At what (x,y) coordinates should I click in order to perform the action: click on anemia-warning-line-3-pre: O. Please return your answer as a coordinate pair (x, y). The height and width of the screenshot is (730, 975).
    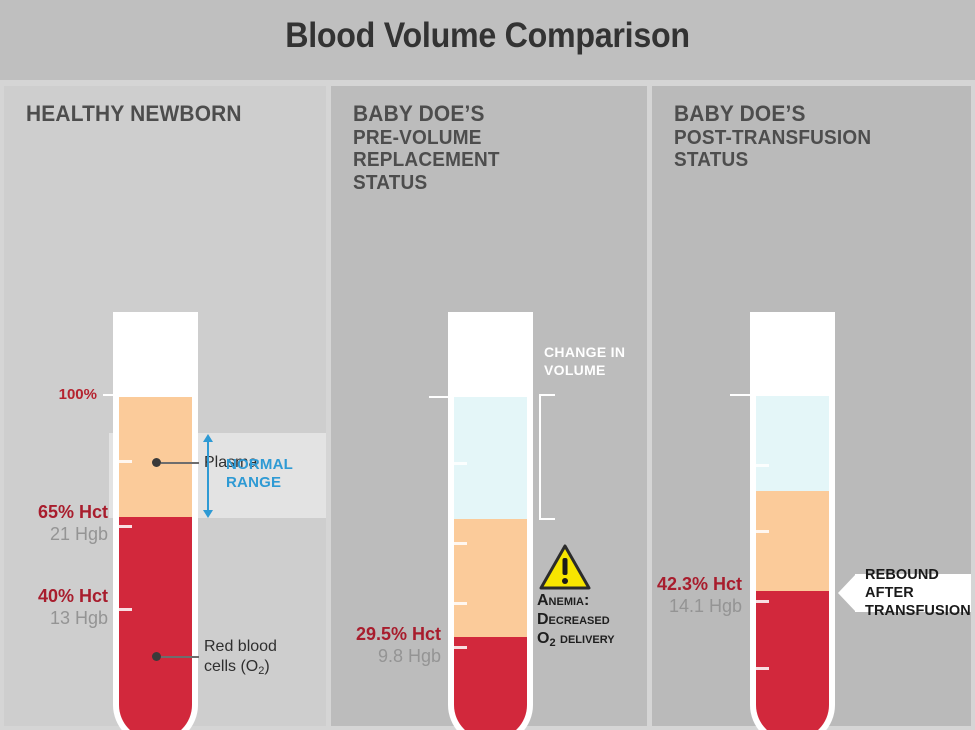
    Looking at the image, I should click on (543, 638).